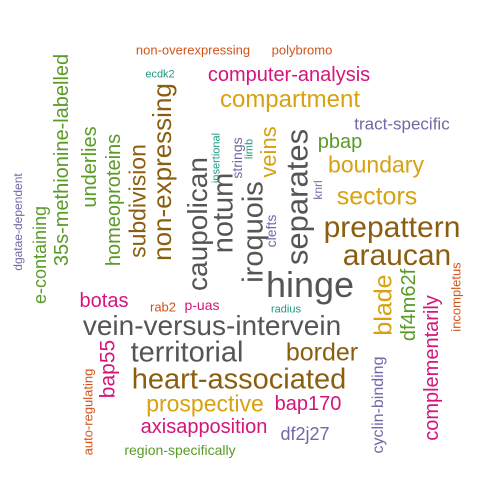 Image resolution: width=500 pixels, height=500 pixels. I want to click on word-df2j27: df2j27, so click(305, 434).